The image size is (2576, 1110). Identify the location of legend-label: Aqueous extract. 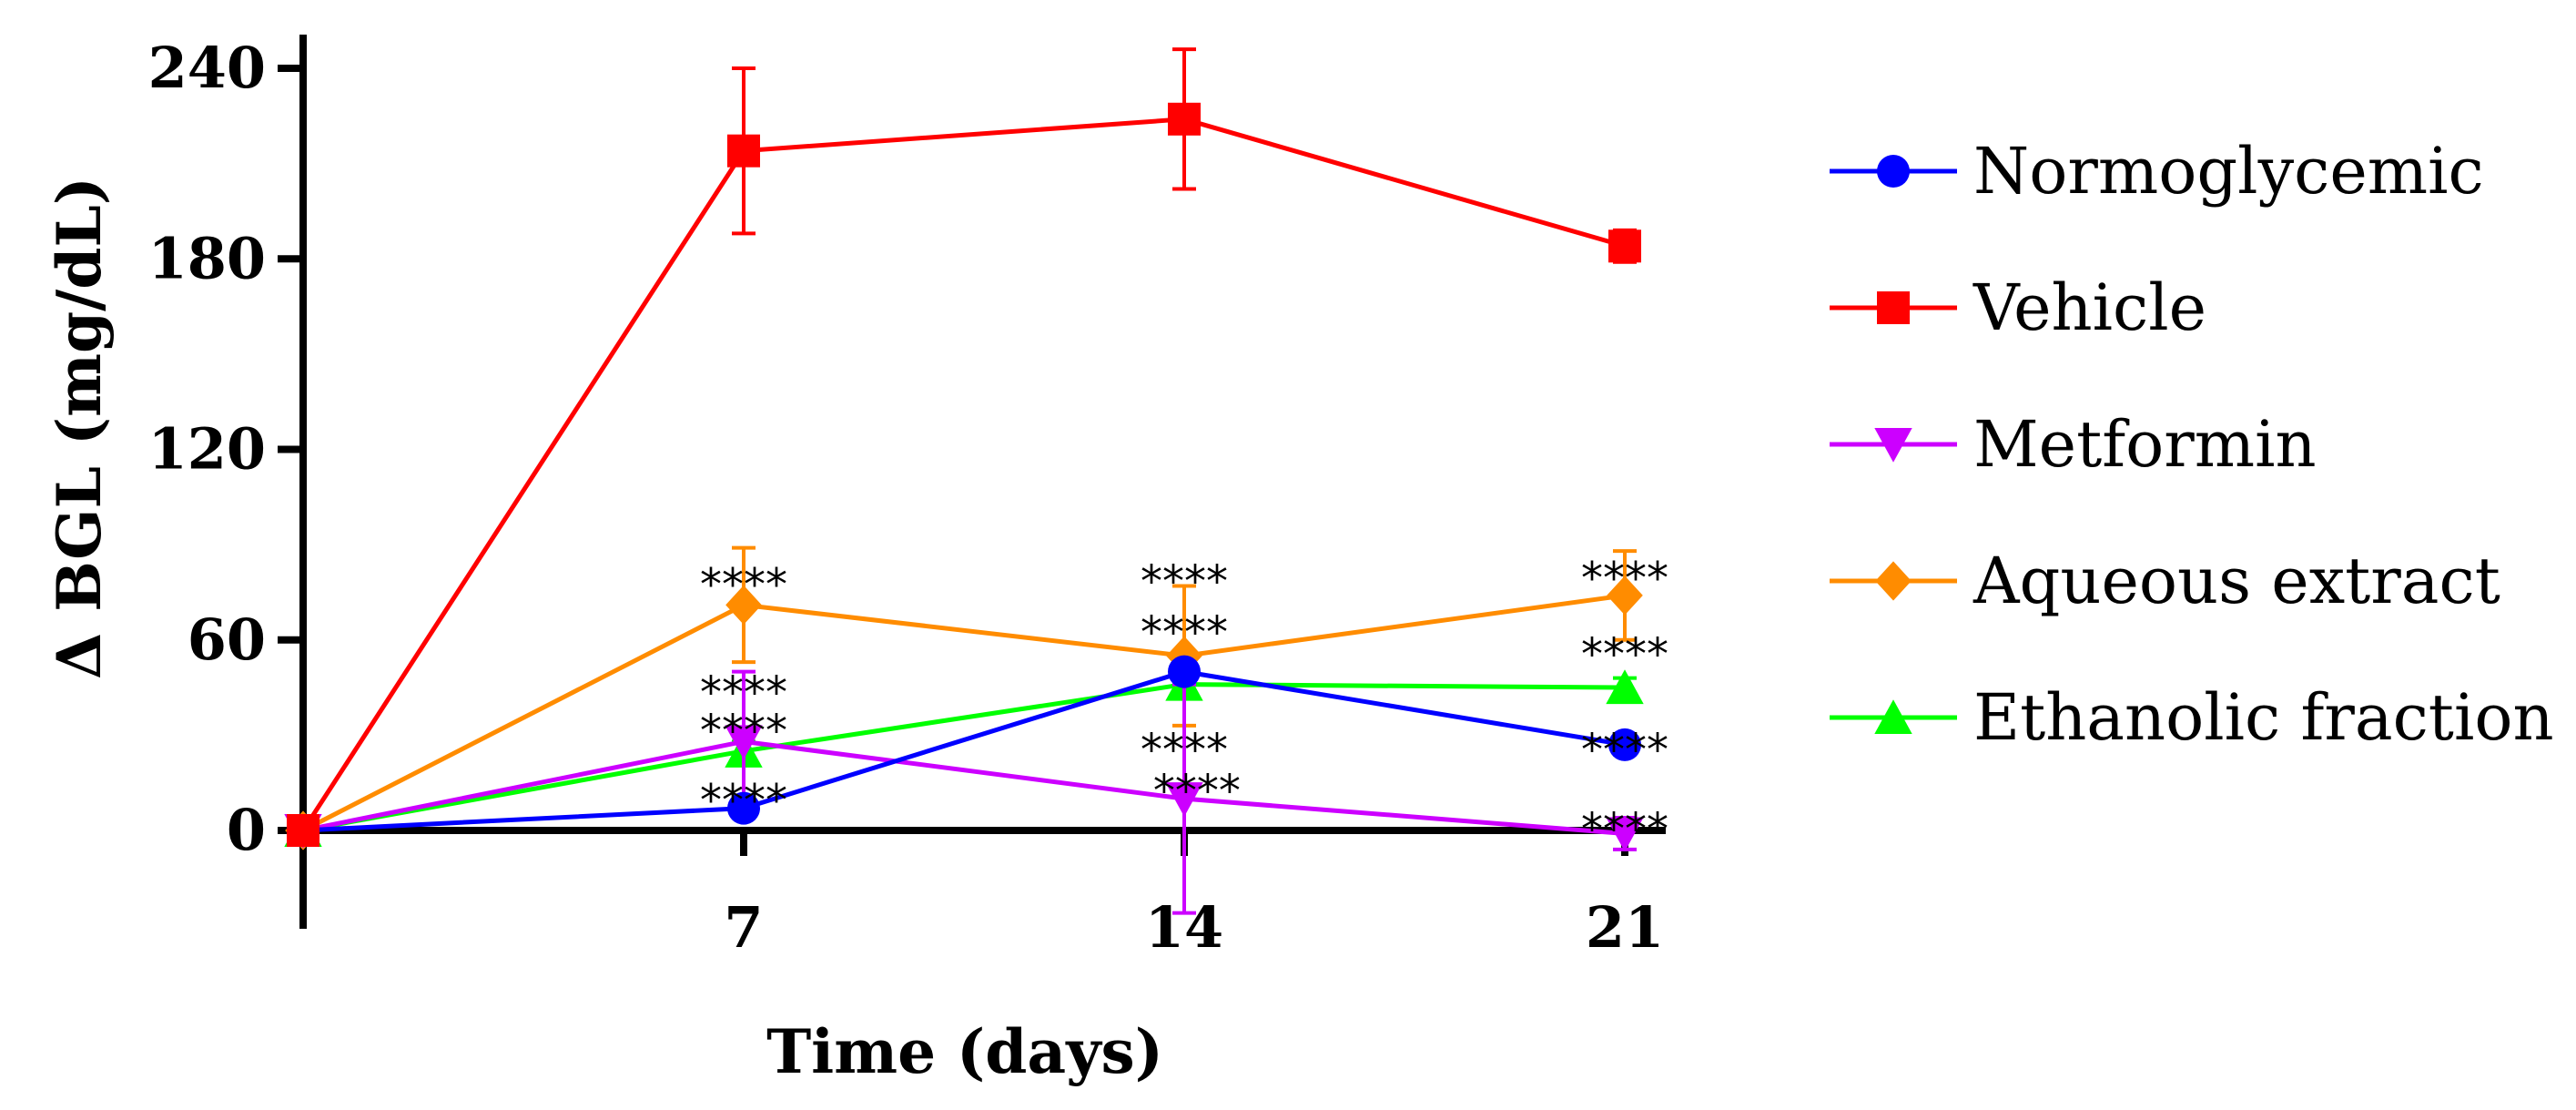
(2236, 581).